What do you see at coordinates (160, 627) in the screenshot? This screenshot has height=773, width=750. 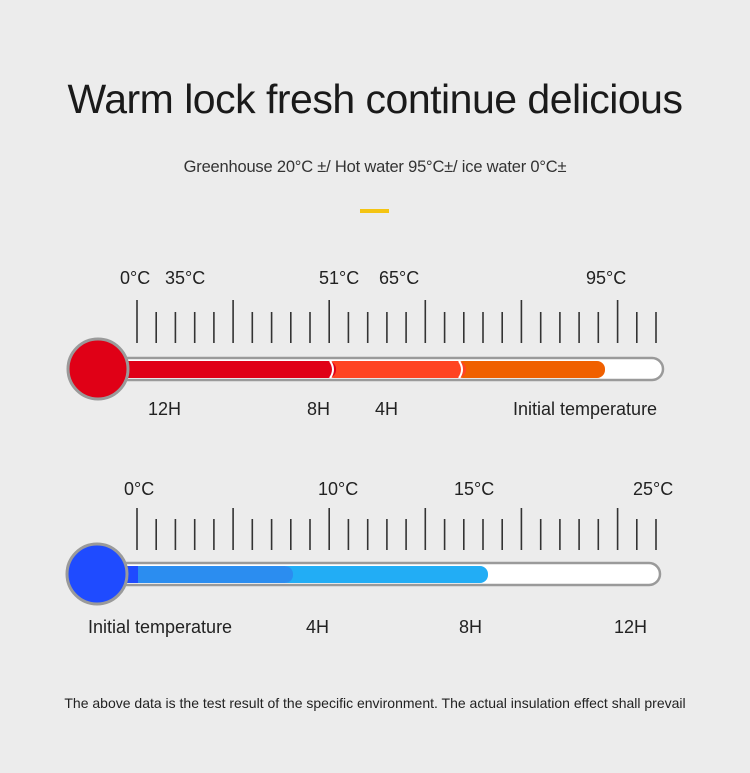 I see `cold-time-label-initial: Initial temperature` at bounding box center [160, 627].